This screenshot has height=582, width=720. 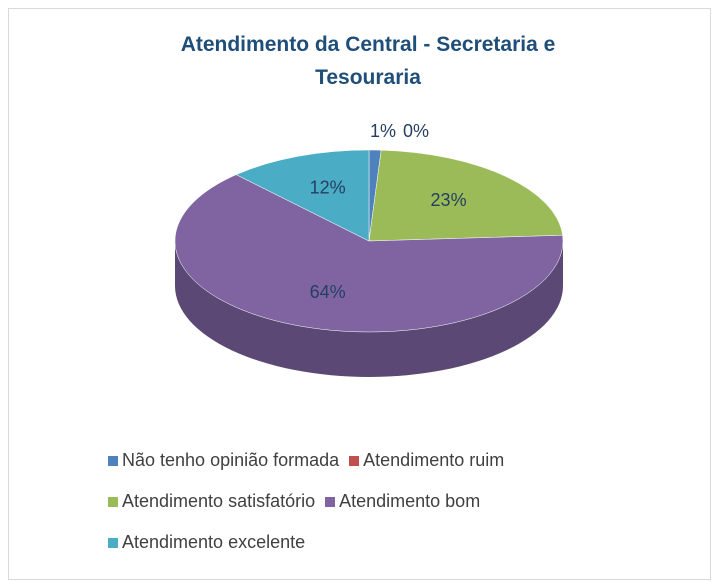 I want to click on data-label: 23%, so click(x=449, y=200).